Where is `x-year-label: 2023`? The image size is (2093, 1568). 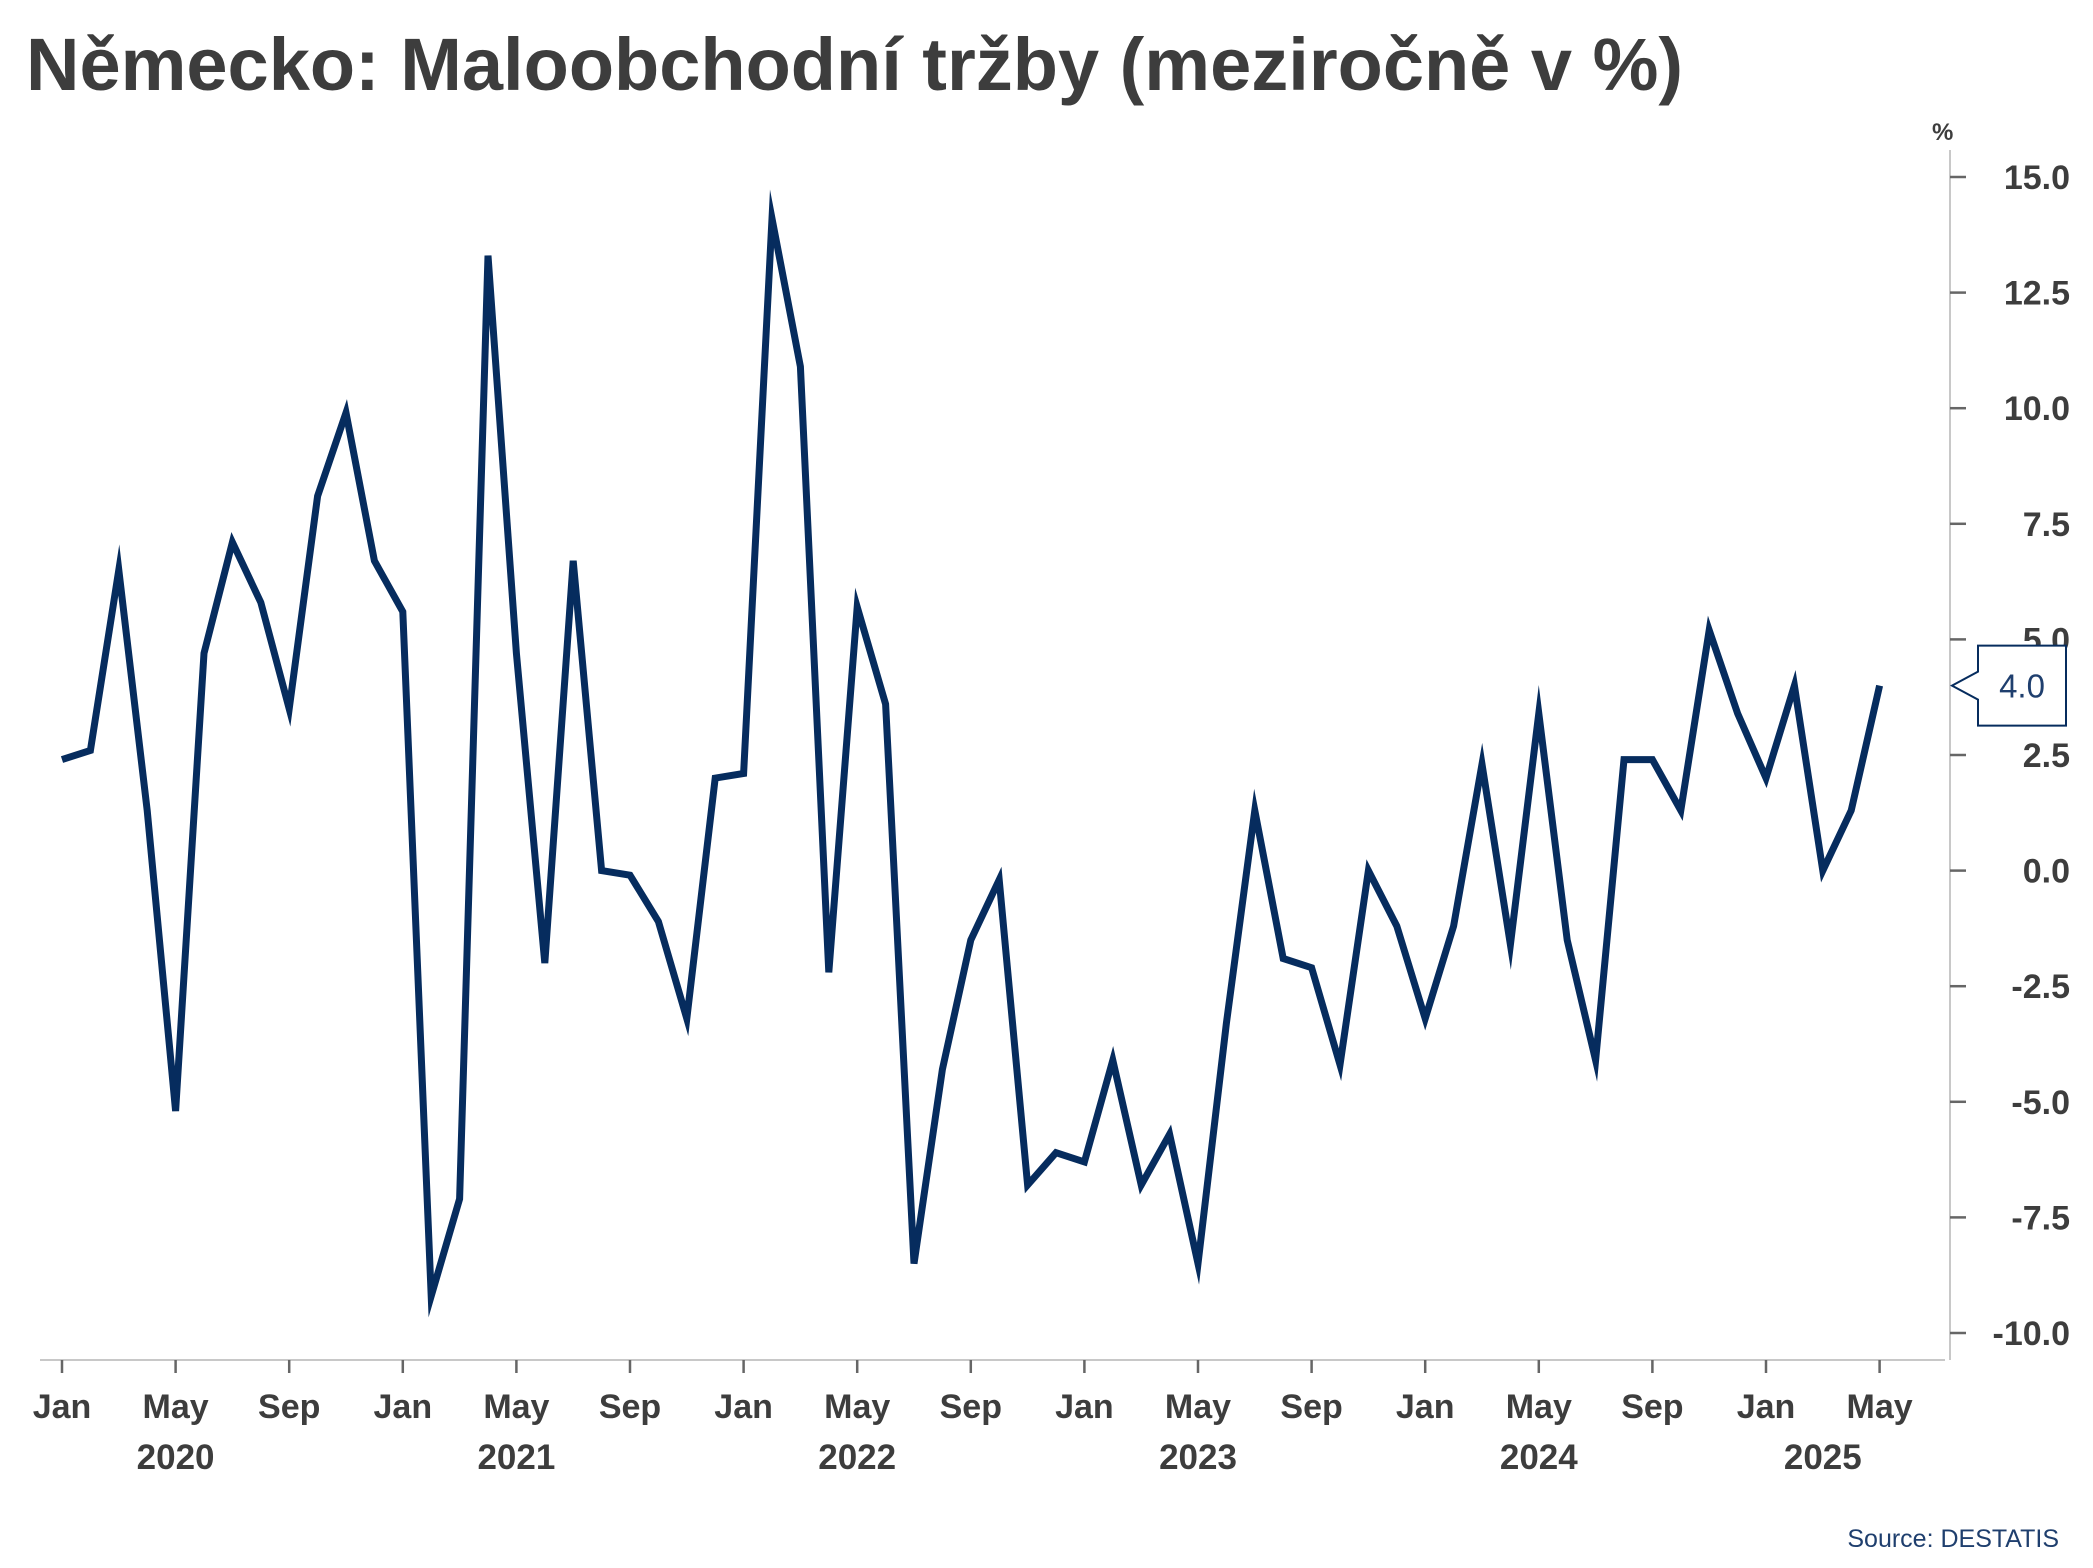
x-year-label: 2023 is located at coordinates (1198, 1457).